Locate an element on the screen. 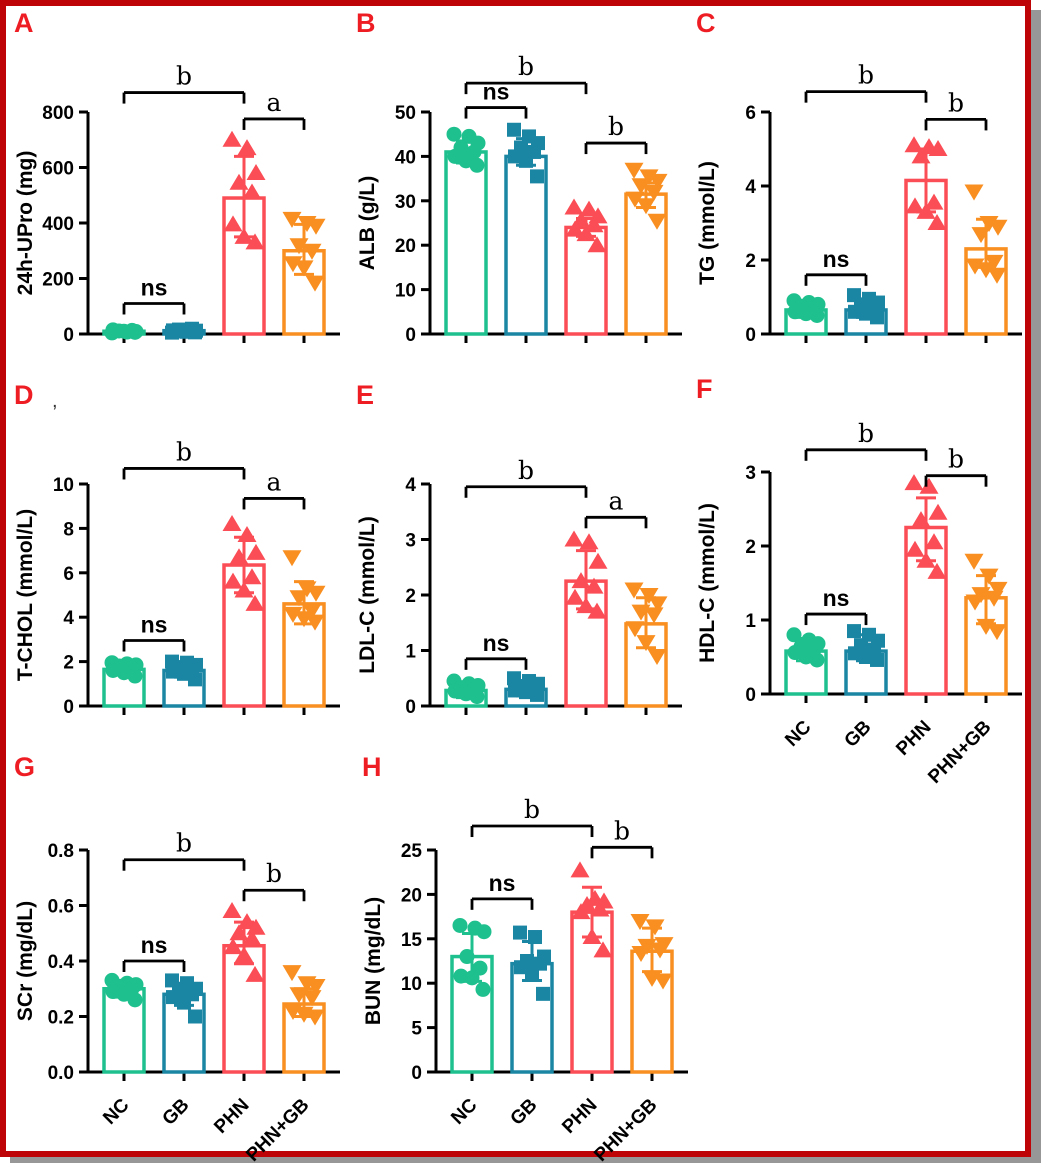 The image size is (1041, 1163). figure-shadow-right is located at coordinates (1036, 583).